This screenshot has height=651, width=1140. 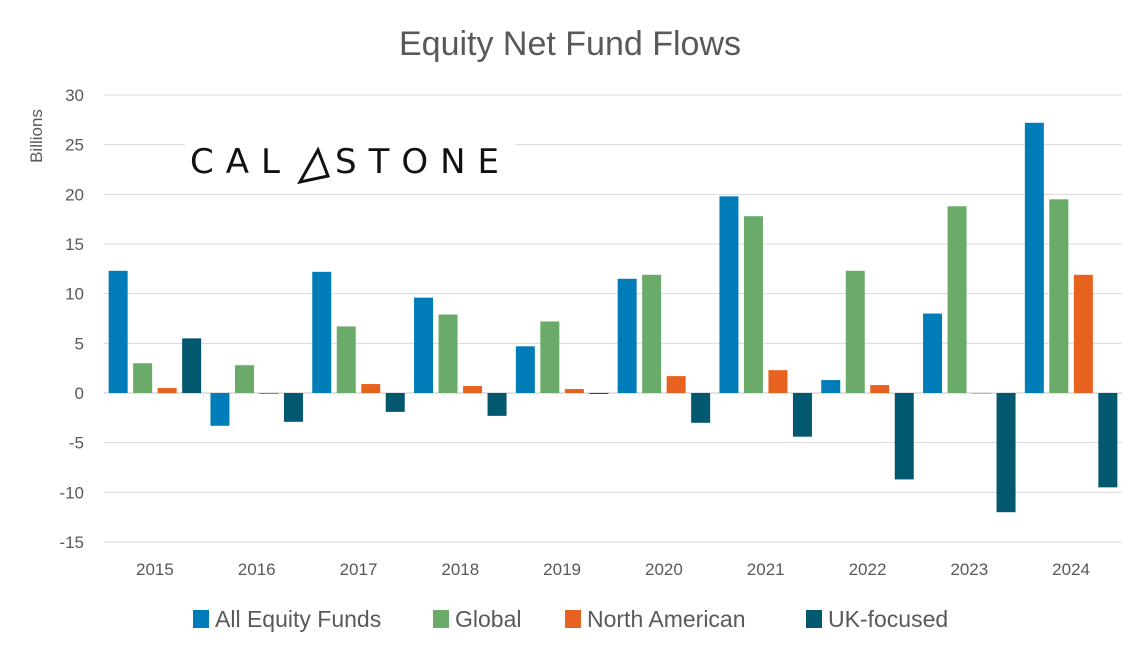 What do you see at coordinates (550, 357) in the screenshot?
I see `bar-global-2019` at bounding box center [550, 357].